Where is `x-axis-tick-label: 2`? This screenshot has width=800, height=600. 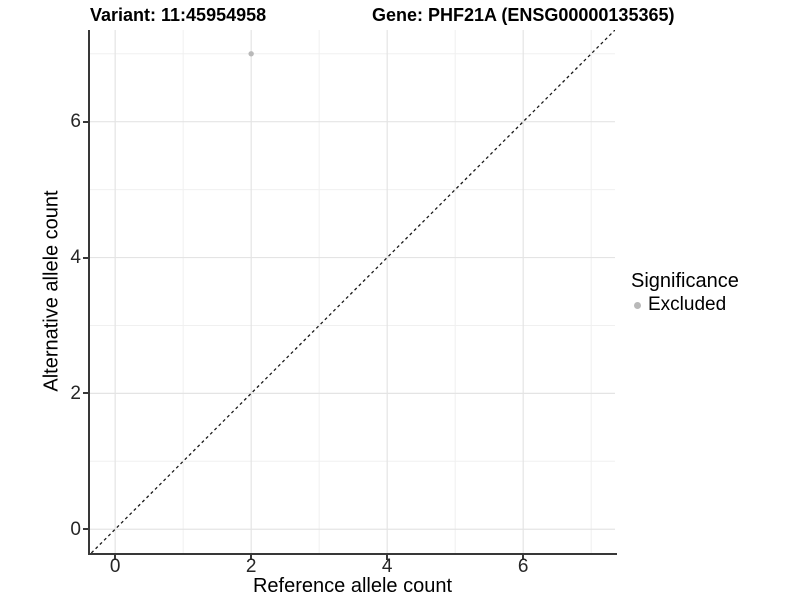 x-axis-tick-label: 2 is located at coordinates (251, 566).